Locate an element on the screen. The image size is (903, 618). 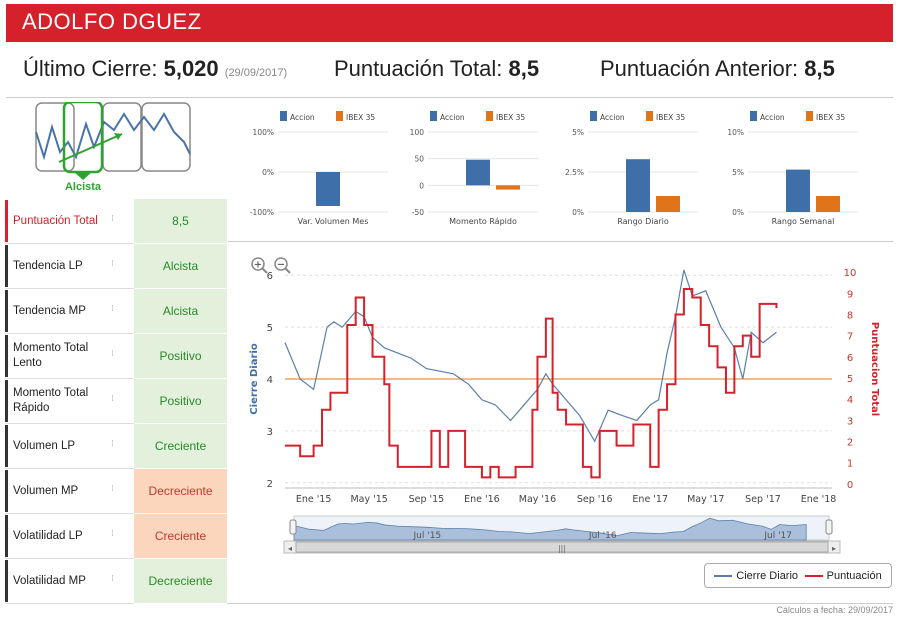
legend-ibex: IBEX 35 is located at coordinates (830, 117).